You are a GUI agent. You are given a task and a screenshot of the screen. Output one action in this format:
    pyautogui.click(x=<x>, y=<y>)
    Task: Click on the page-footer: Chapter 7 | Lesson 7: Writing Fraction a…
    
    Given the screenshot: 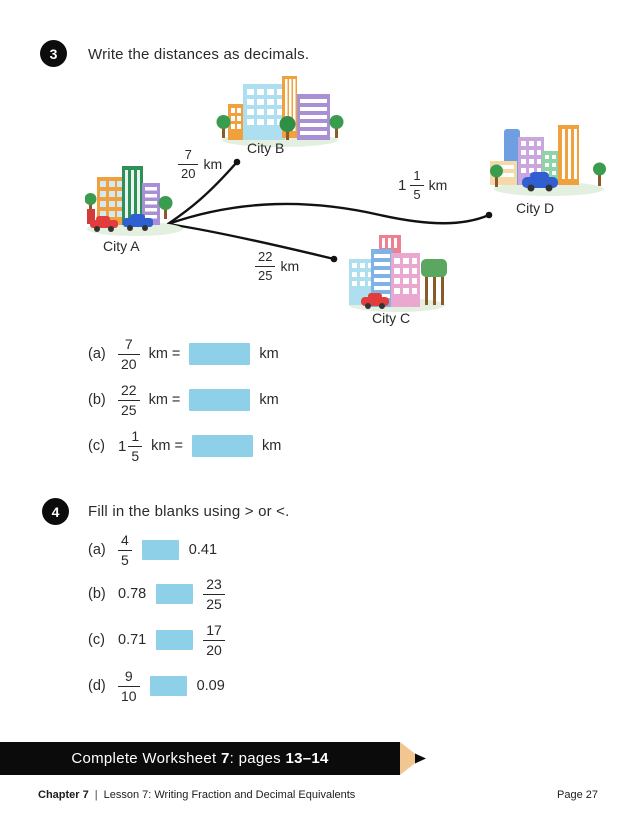 What is the action you would take?
    pyautogui.click(x=318, y=795)
    